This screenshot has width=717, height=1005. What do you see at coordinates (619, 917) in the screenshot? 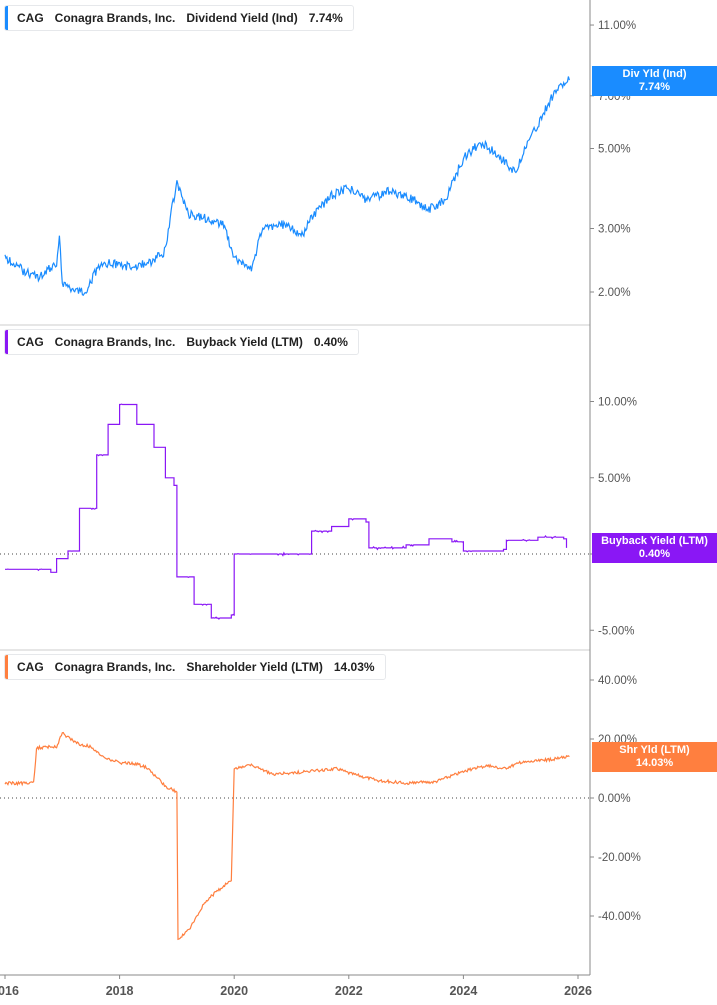
I see `y-tick-label: -40.00%` at bounding box center [619, 917].